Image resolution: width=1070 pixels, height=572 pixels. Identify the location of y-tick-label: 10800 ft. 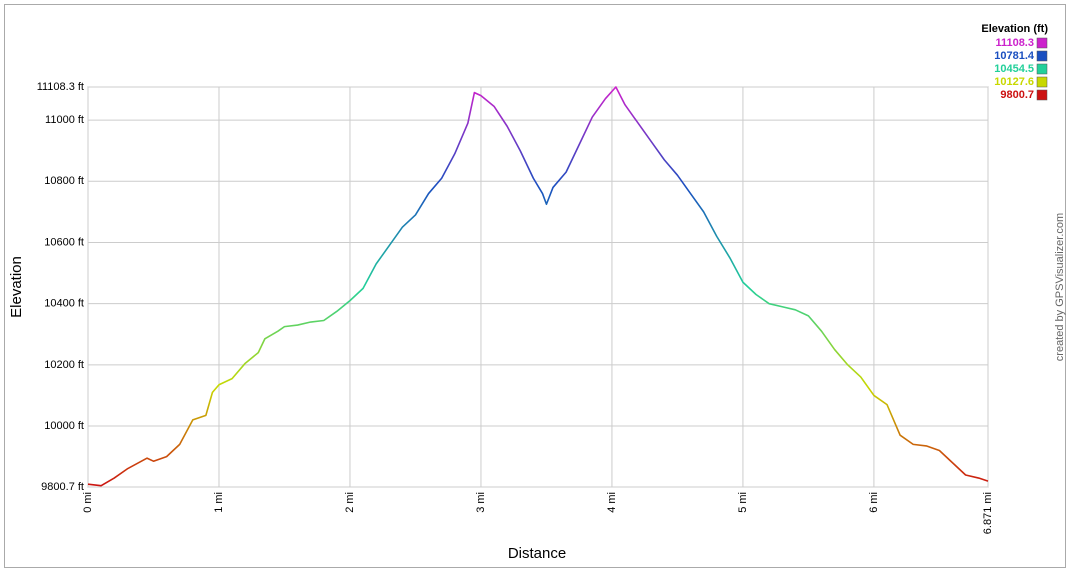
(64, 181).